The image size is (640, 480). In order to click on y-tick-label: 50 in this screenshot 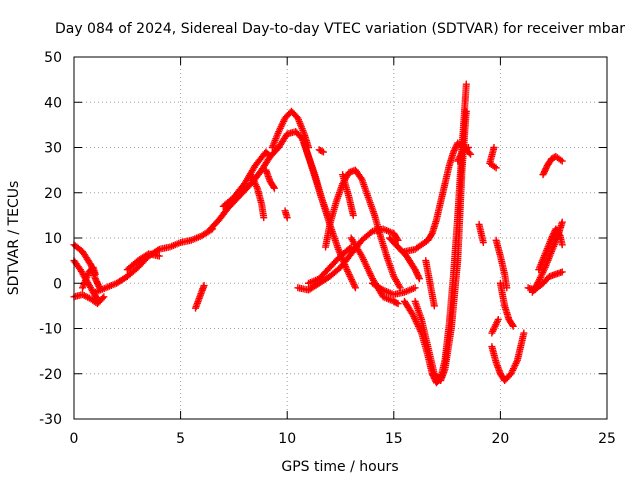, I will do `click(53, 58)`.